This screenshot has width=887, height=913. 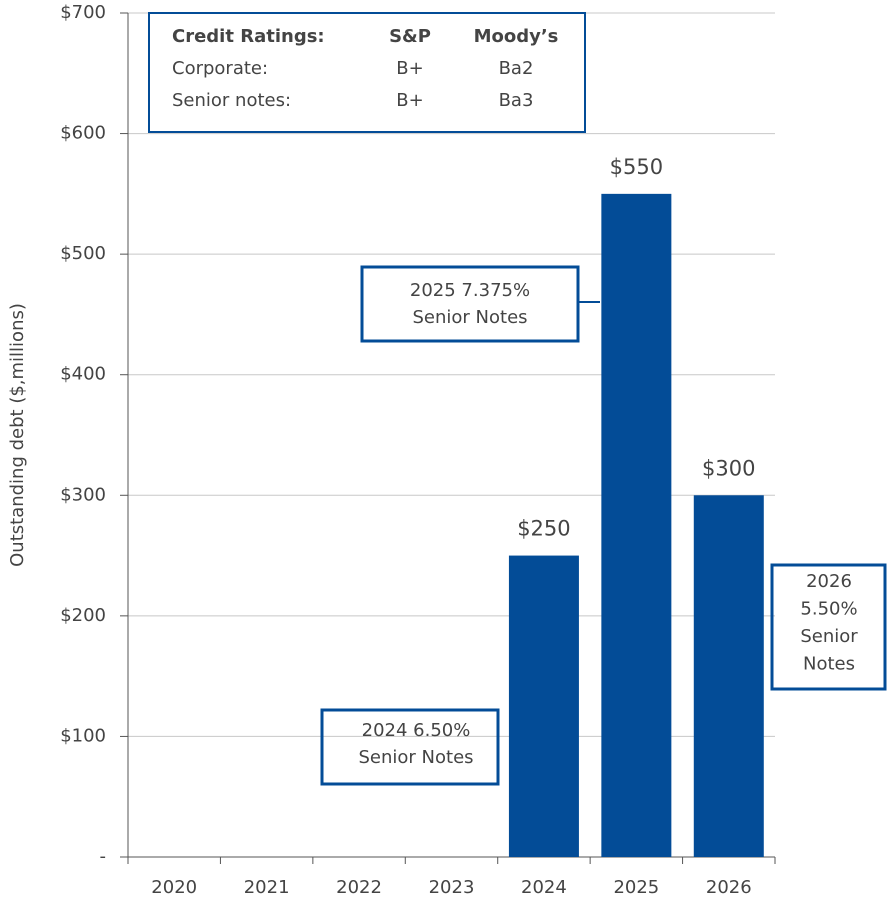 What do you see at coordinates (636, 887) in the screenshot?
I see `x-tick-label: 2025` at bounding box center [636, 887].